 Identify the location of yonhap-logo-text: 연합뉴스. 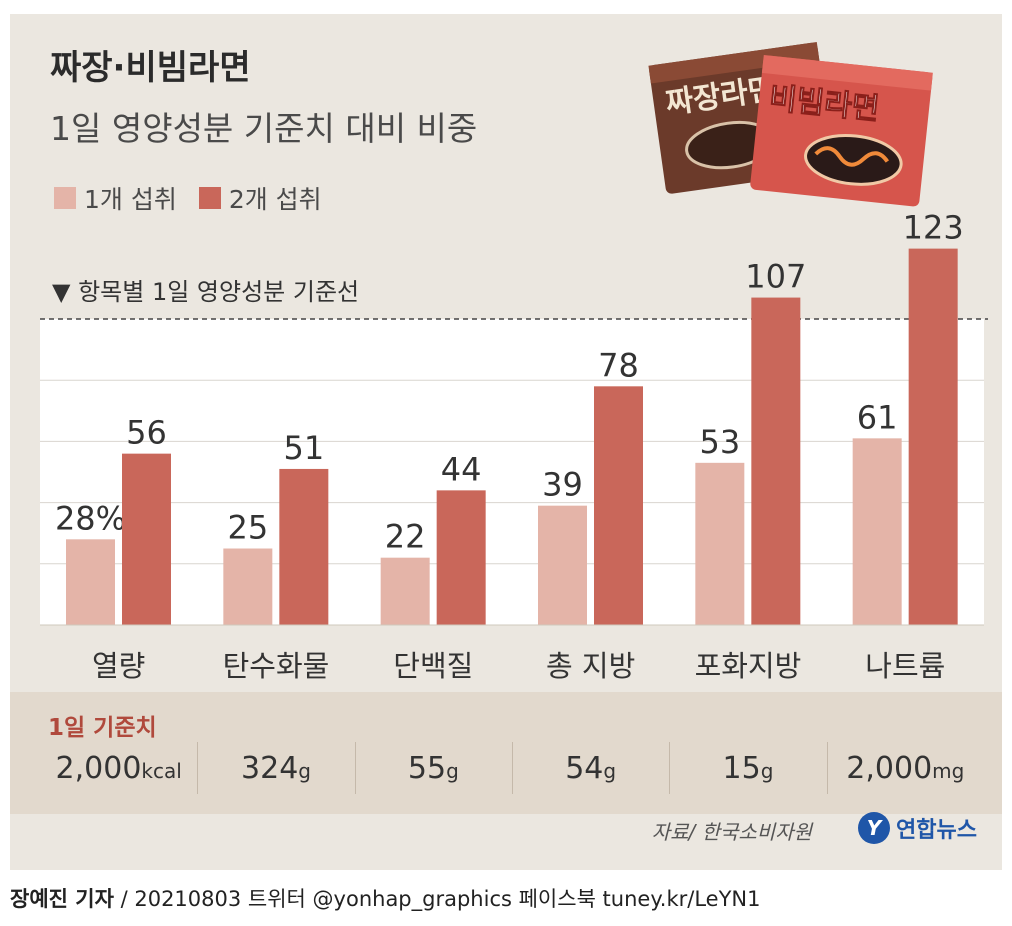
(936, 830).